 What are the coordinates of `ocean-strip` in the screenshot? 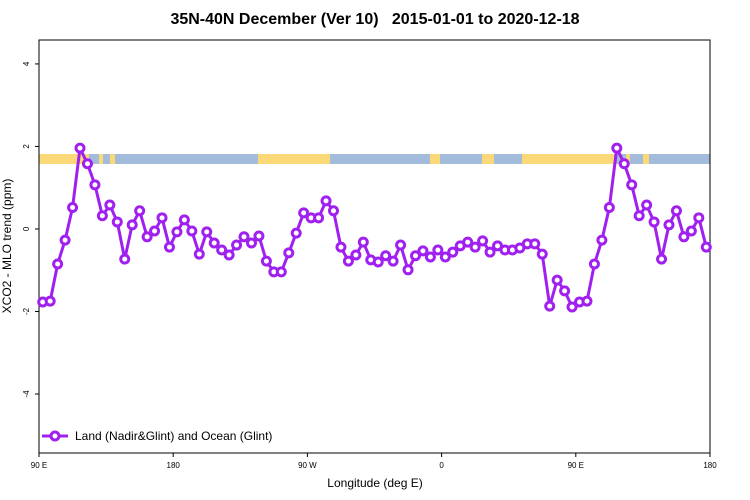 It's located at (374, 159).